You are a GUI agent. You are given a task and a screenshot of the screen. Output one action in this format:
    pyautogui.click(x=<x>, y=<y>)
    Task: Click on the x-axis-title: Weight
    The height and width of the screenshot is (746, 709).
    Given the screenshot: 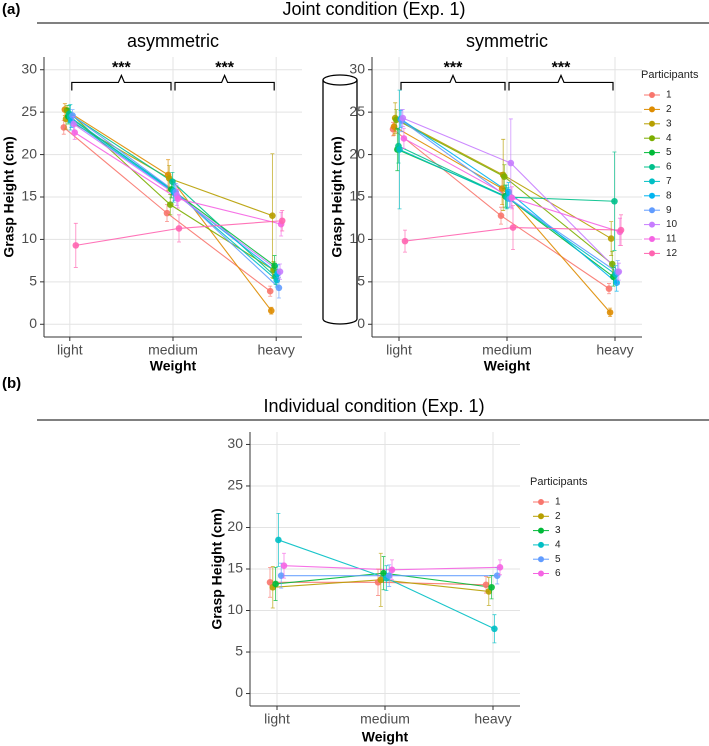 What is the action you would take?
    pyautogui.click(x=385, y=737)
    